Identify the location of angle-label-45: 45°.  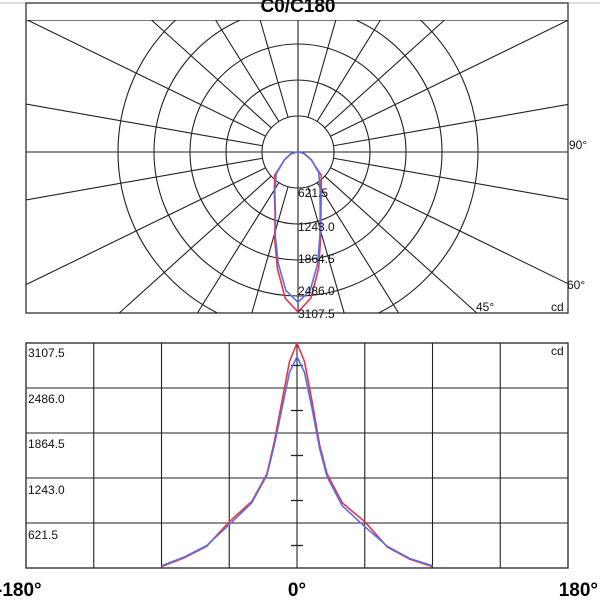
(485, 307).